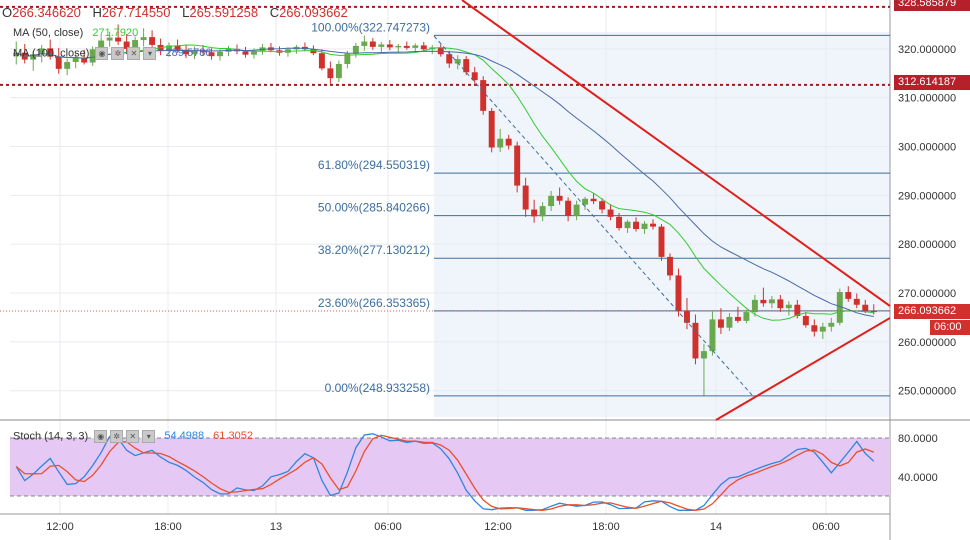 Image resolution: width=970 pixels, height=540 pixels. I want to click on stoch-legend: Stoch (14, 3, 3) ◉ ✲ ✕ ▾ 54.4988 61.3052, so click(133, 436).